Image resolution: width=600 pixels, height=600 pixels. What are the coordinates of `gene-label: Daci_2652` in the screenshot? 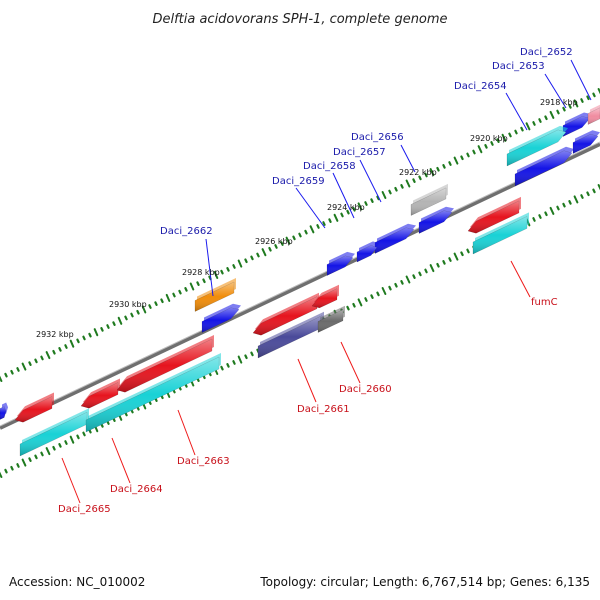 It's located at (546, 52).